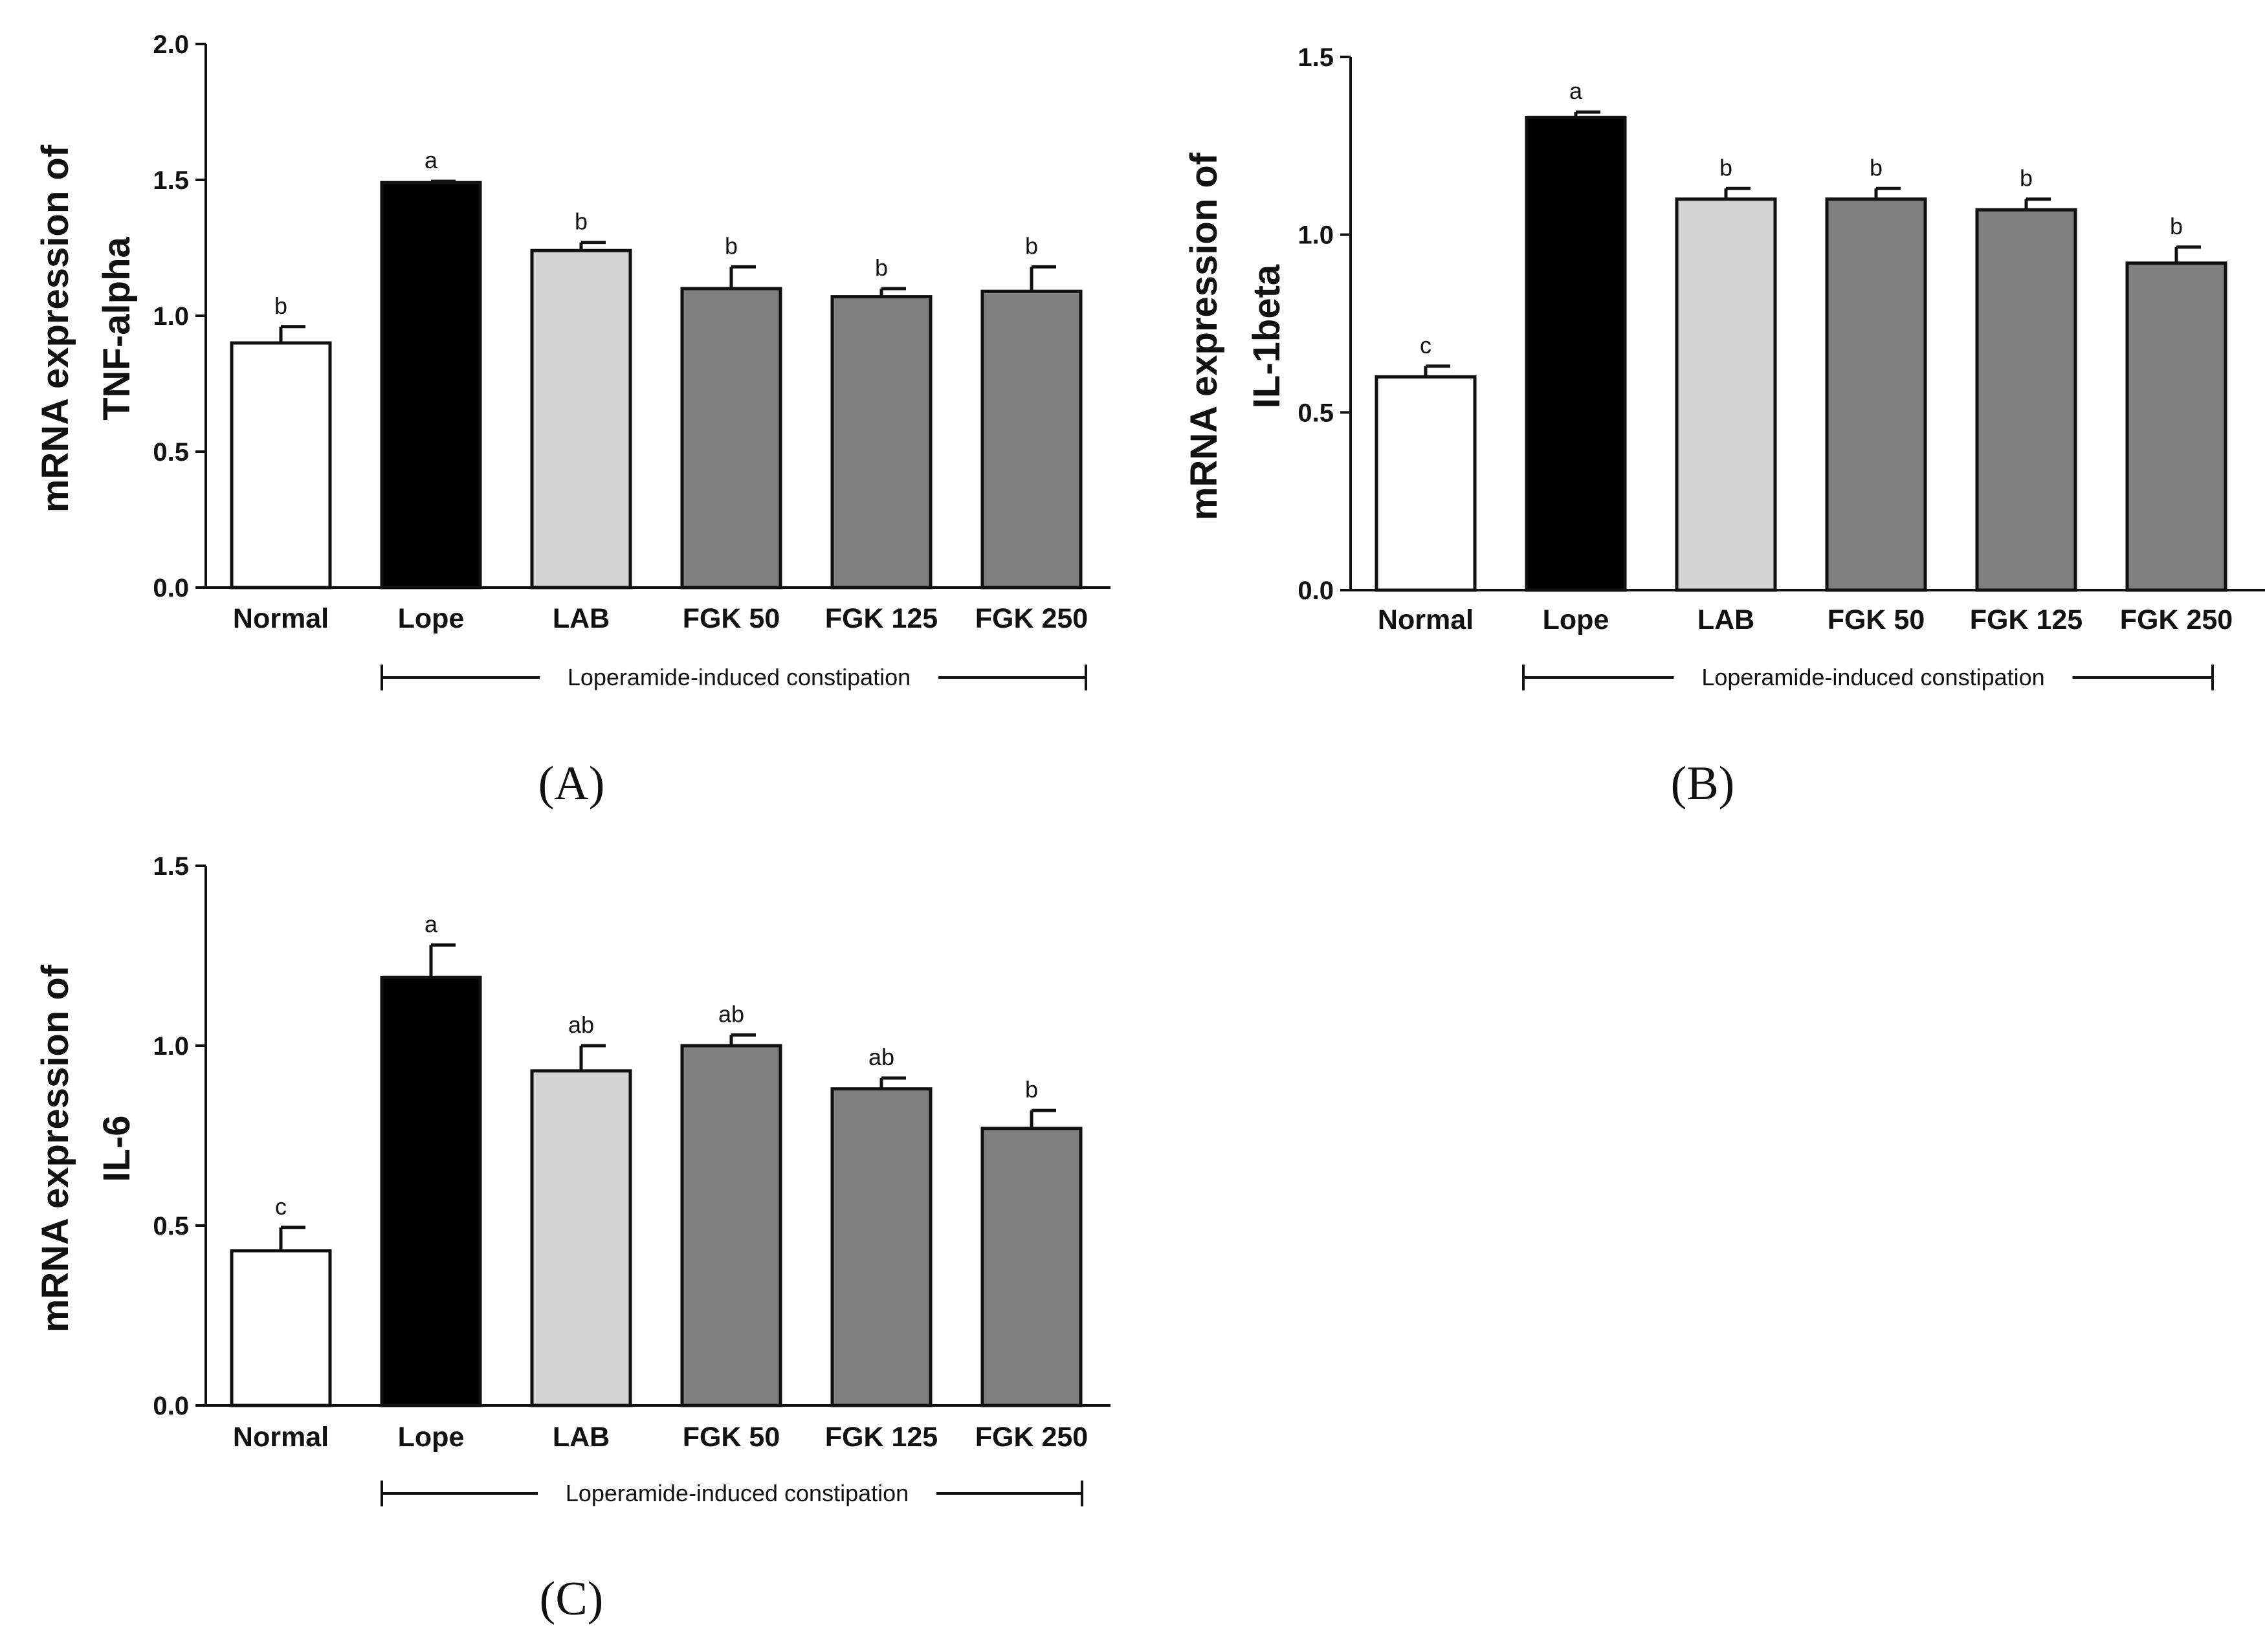 The image size is (2265, 1652). I want to click on y-axis-label-line2: TNF-alpha, so click(117, 328).